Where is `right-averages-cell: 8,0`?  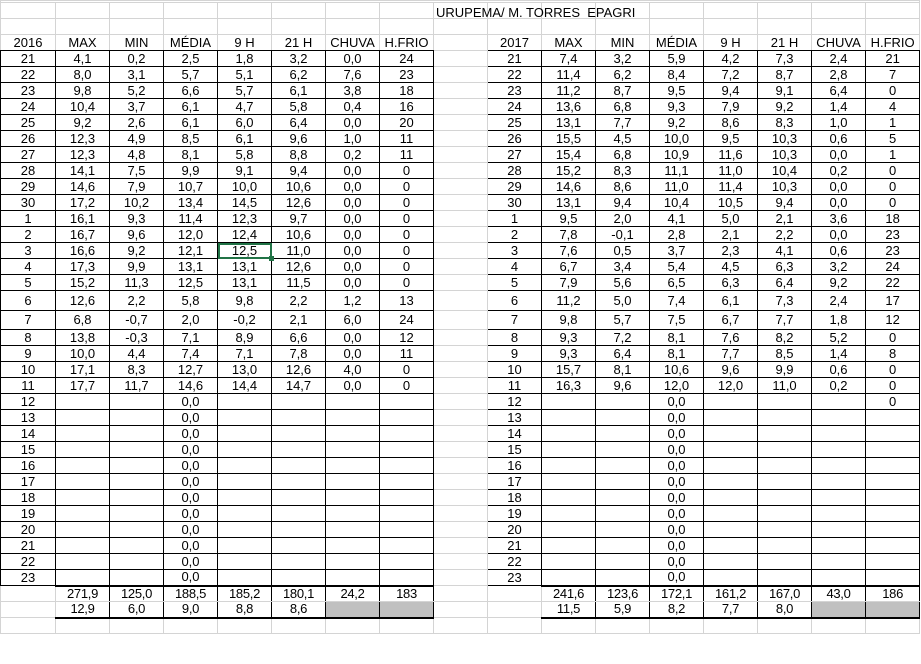 right-averages-cell: 8,0 is located at coordinates (784, 610).